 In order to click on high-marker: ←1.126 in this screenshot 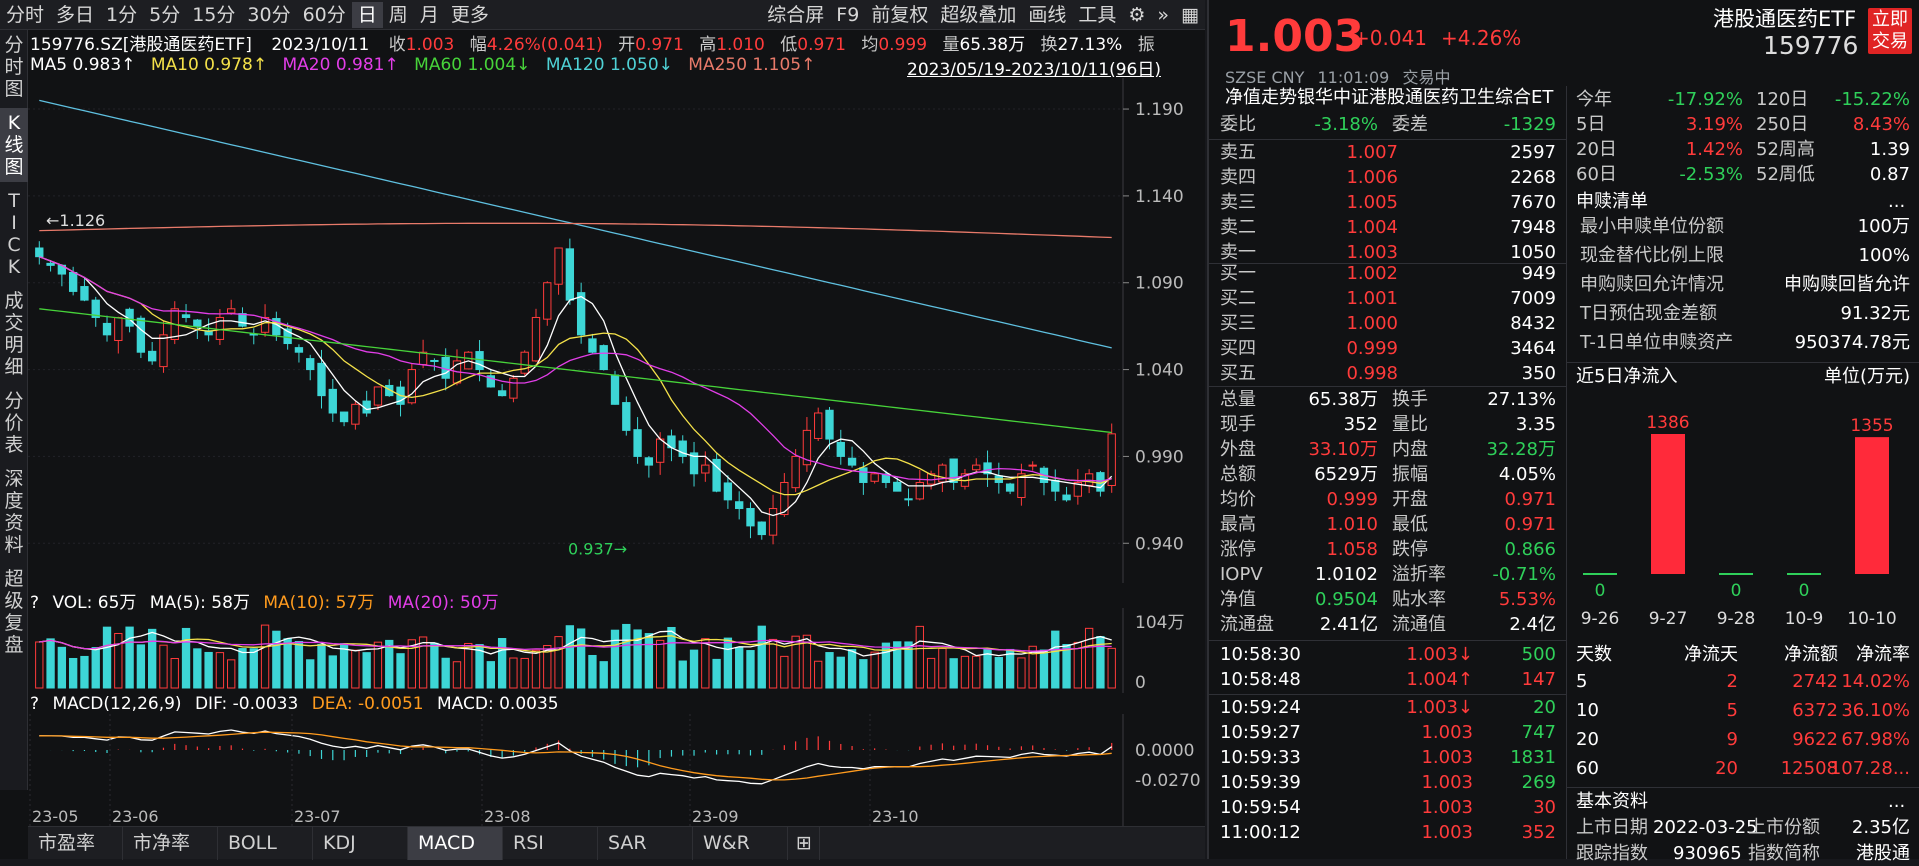, I will do `click(75, 220)`.